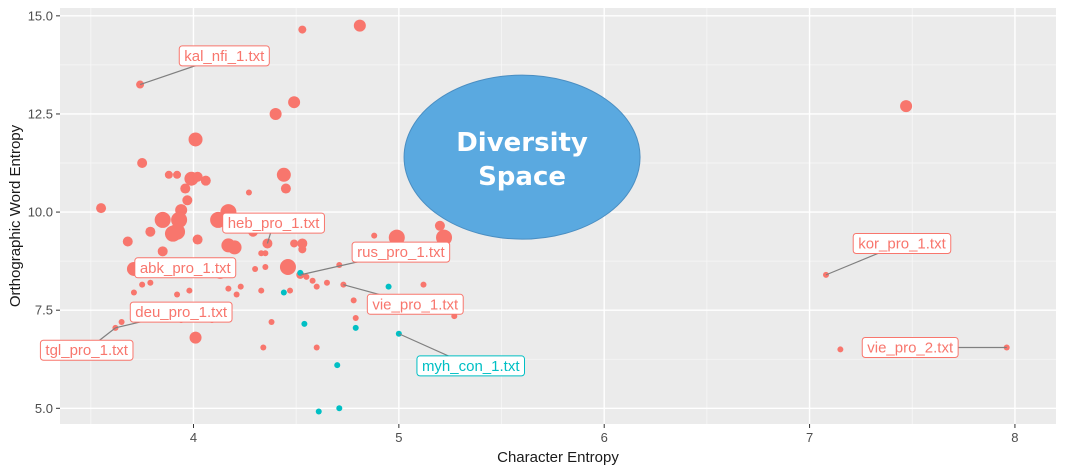  I want to click on y-tick-label: 5.0, so click(44, 408).